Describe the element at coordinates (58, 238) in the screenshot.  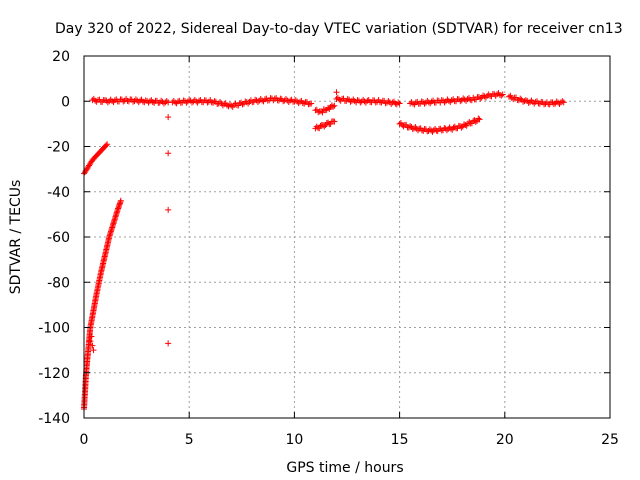
I see `y-tick-label: -60` at that location.